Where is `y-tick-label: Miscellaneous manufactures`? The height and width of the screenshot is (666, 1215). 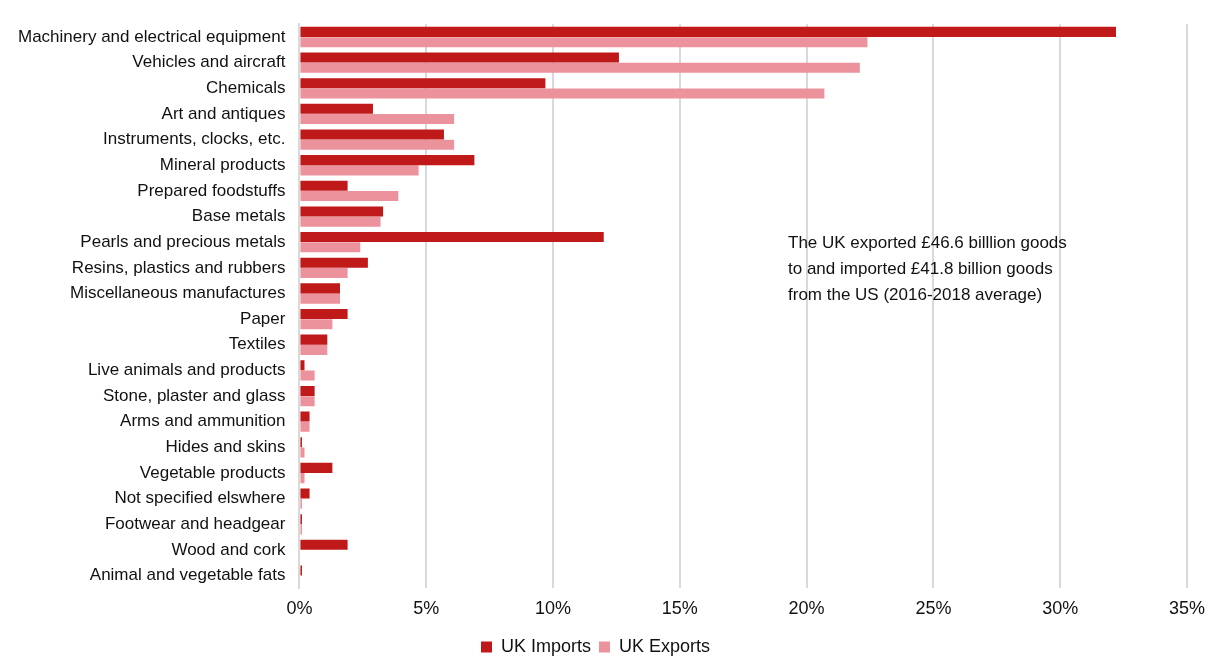 y-tick-label: Miscellaneous manufactures is located at coordinates (177, 293).